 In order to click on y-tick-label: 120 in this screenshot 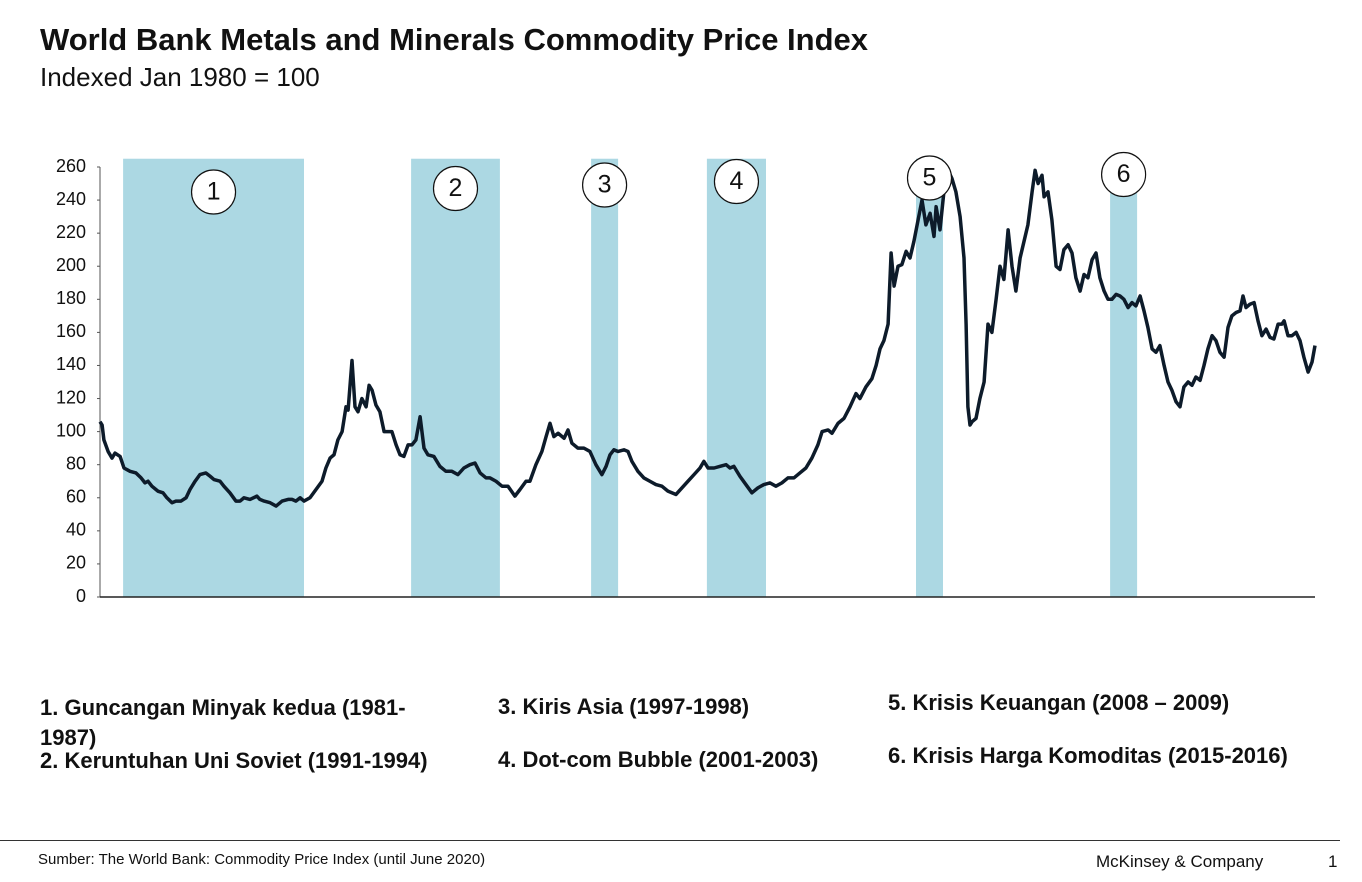, I will do `click(71, 397)`.